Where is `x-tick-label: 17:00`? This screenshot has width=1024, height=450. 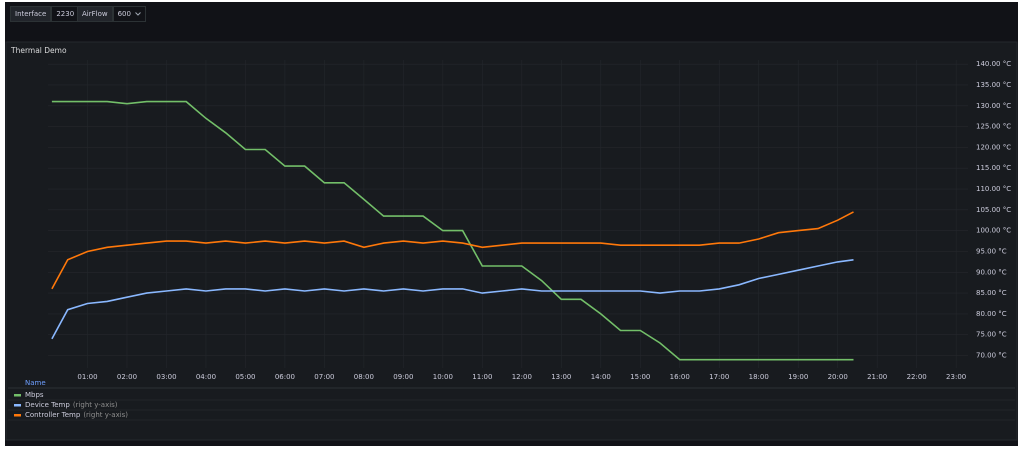 x-tick-label: 17:00 is located at coordinates (719, 377).